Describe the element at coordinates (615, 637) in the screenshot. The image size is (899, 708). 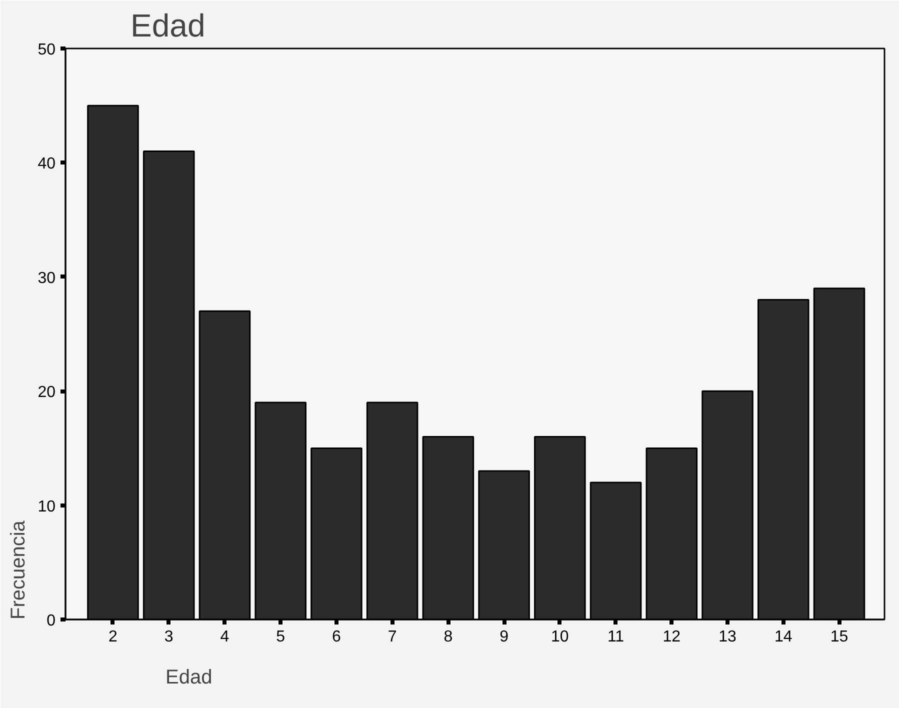
I see `x-tick-label: 11` at that location.